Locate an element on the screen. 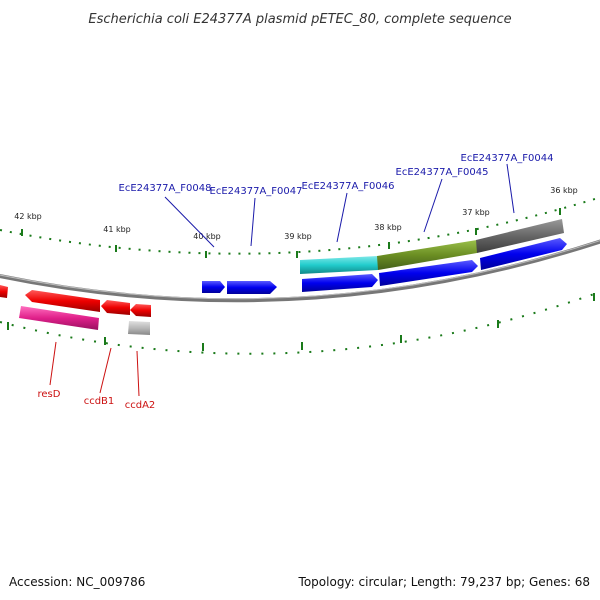  kbp-label: 37 kbp is located at coordinates (476, 212).